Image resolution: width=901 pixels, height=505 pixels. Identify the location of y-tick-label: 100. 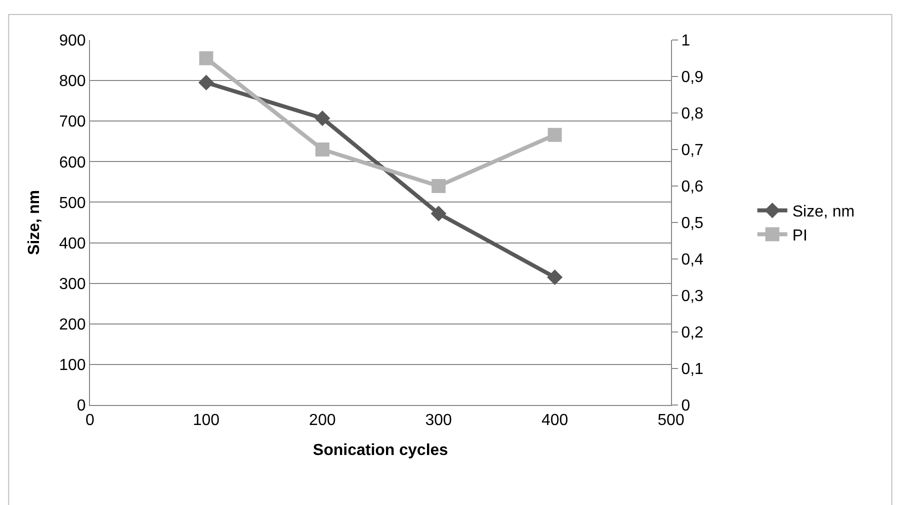
(72, 365).